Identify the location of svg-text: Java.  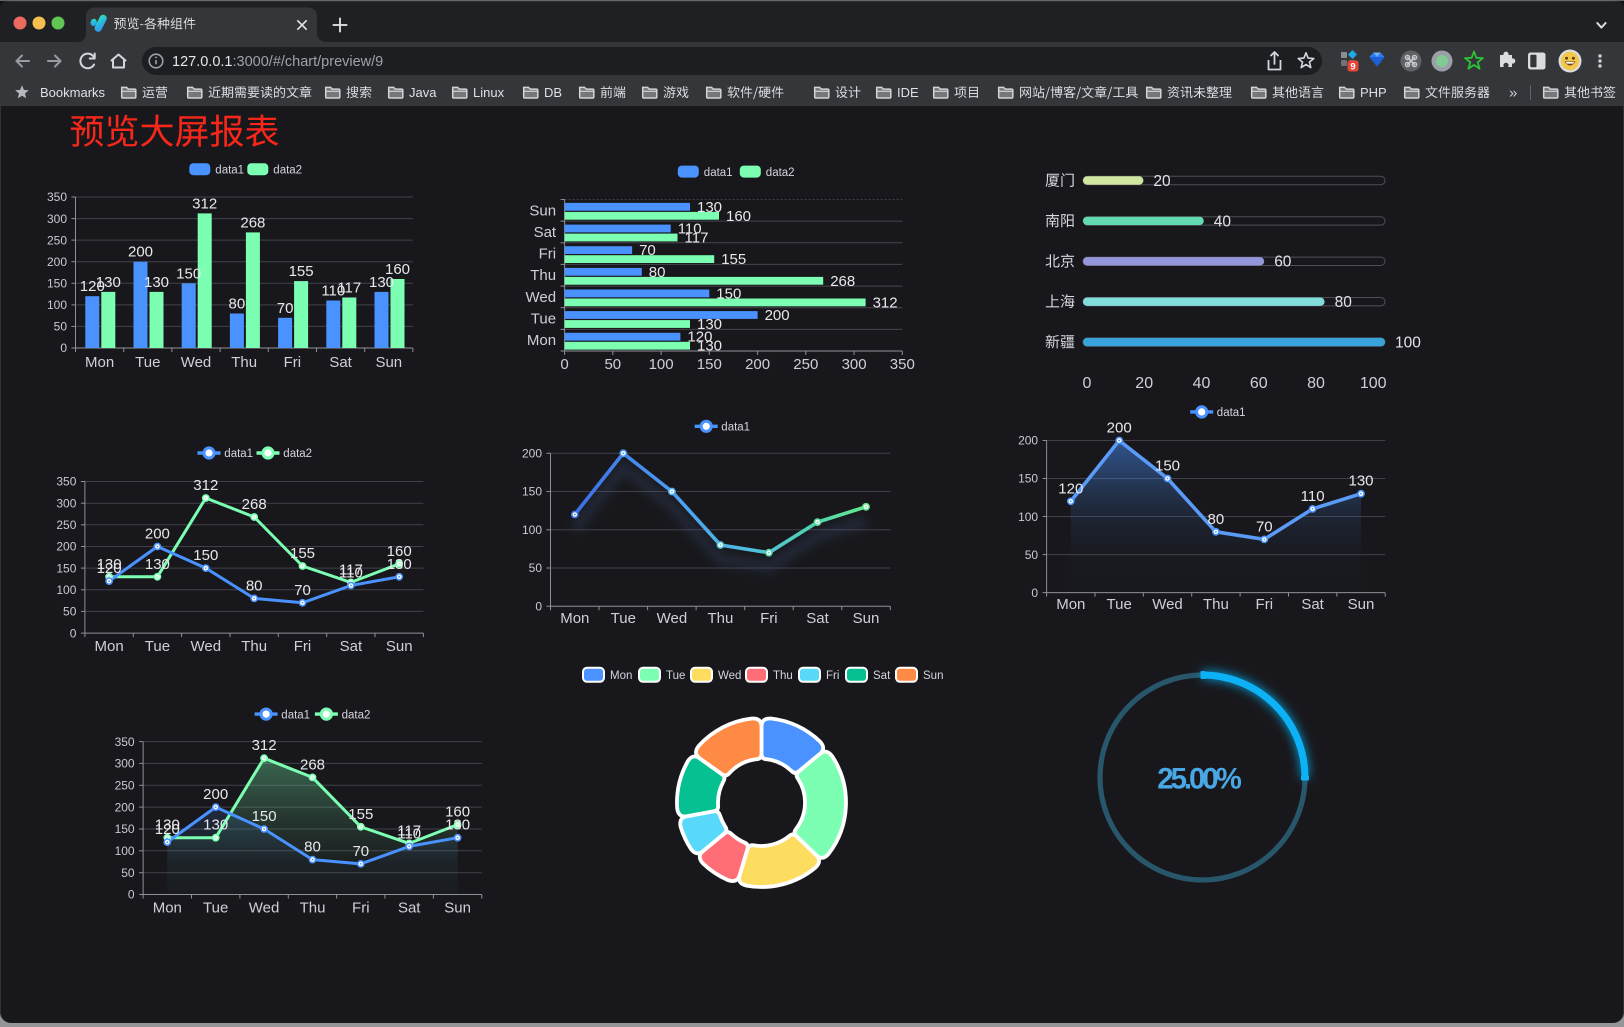
(423, 92).